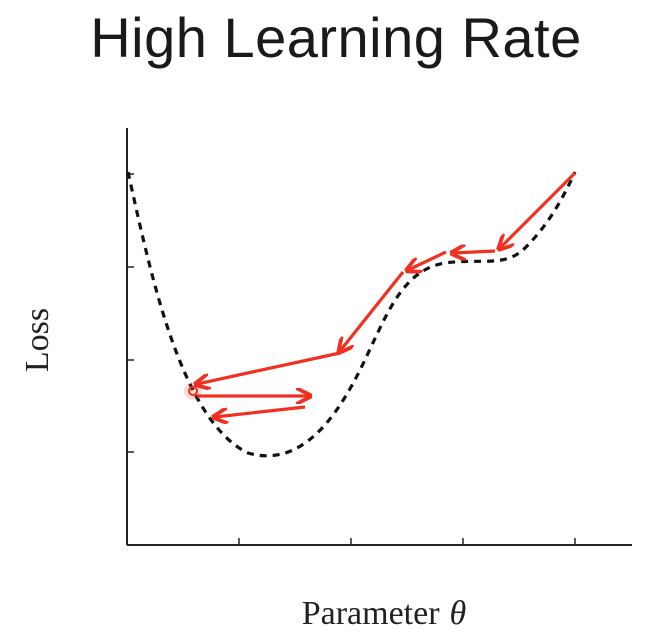 The image size is (672, 633). What do you see at coordinates (371, 613) in the screenshot?
I see `x-axis-label-text: Parameter` at bounding box center [371, 613].